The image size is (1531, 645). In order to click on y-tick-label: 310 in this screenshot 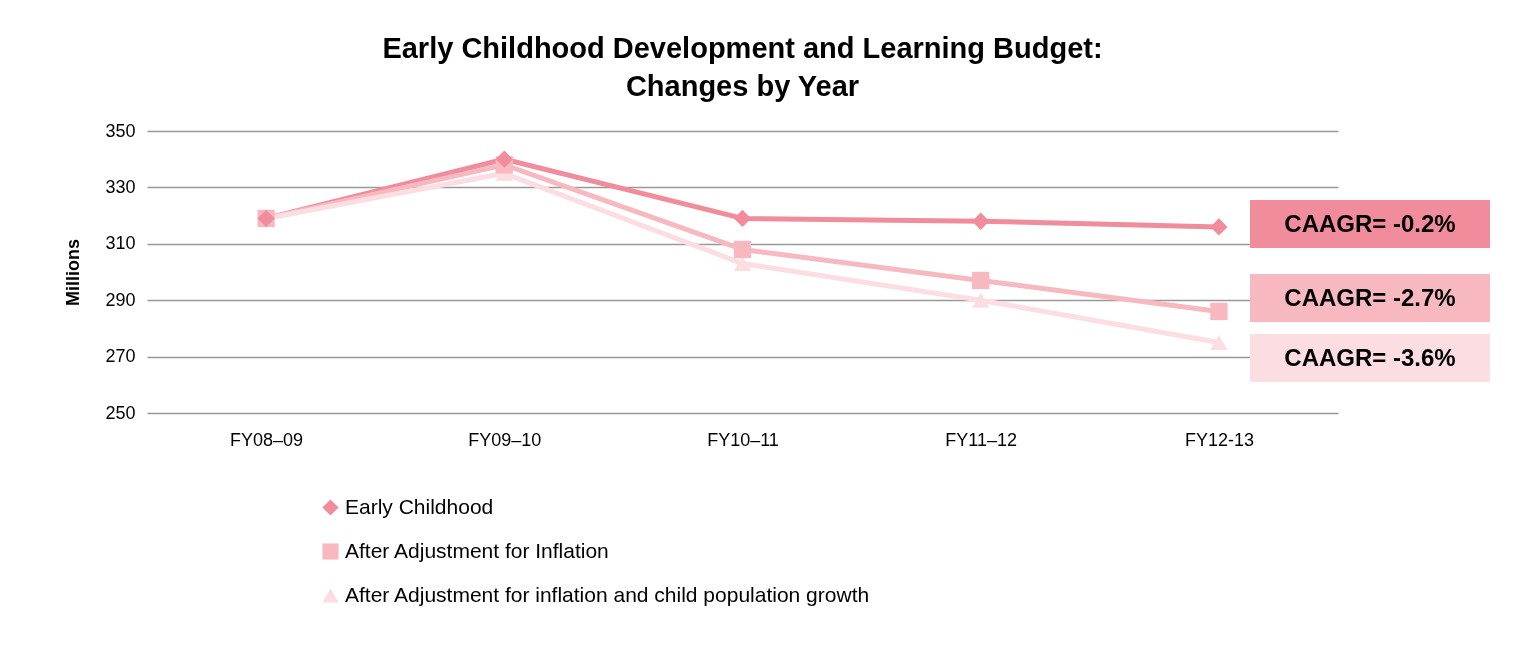, I will do `click(120, 243)`.